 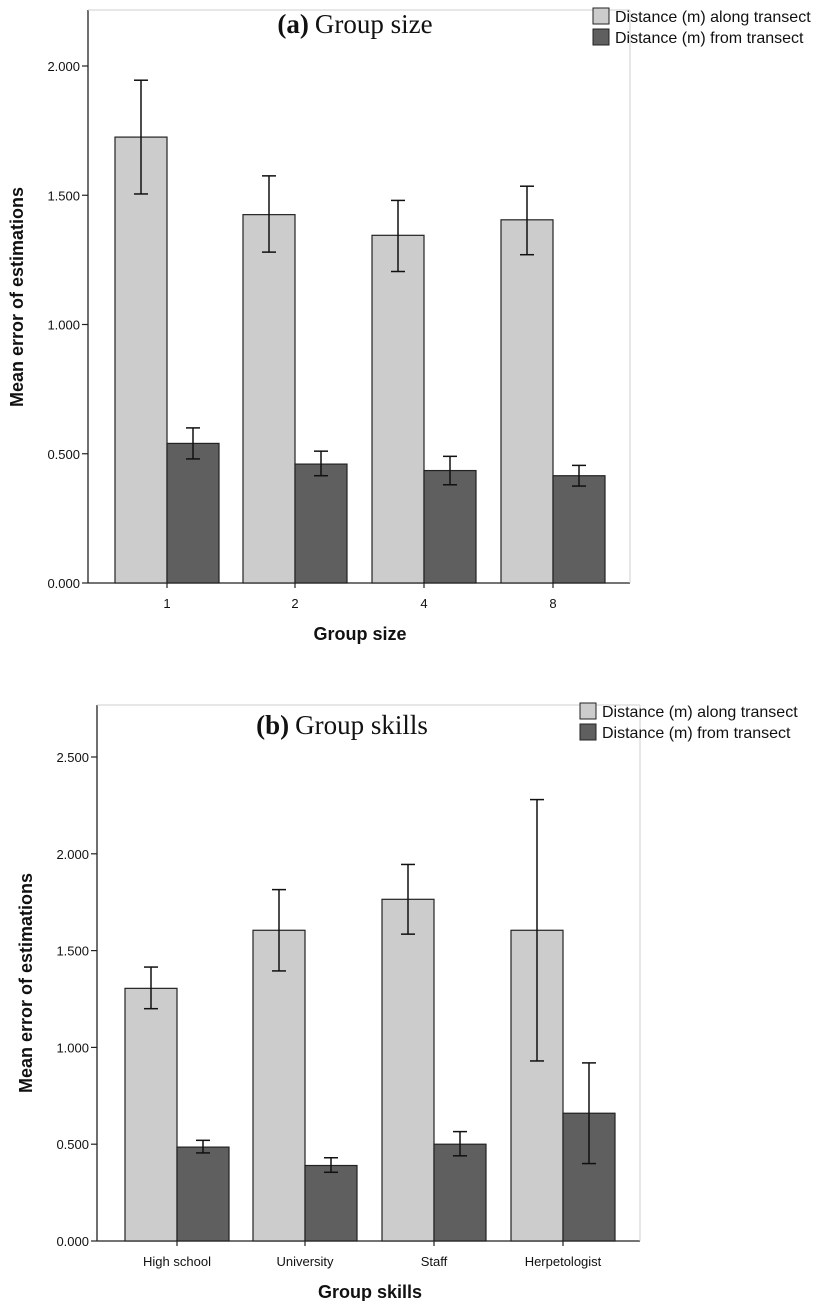 I want to click on y-tick-label: 2.500, so click(x=72, y=757).